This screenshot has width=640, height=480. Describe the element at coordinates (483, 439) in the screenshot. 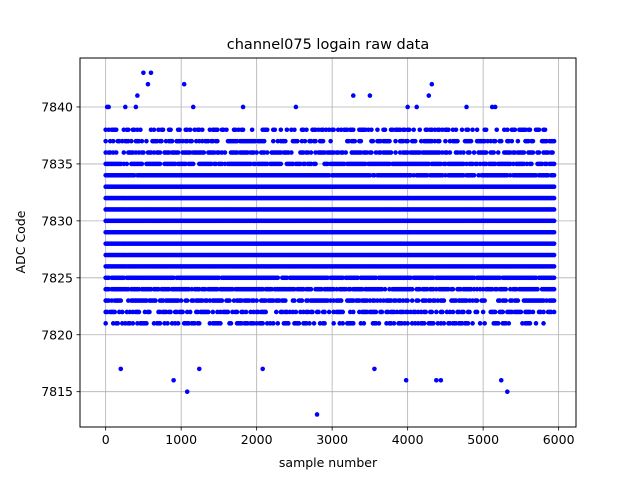

I see `x-tick-label: 5000` at that location.